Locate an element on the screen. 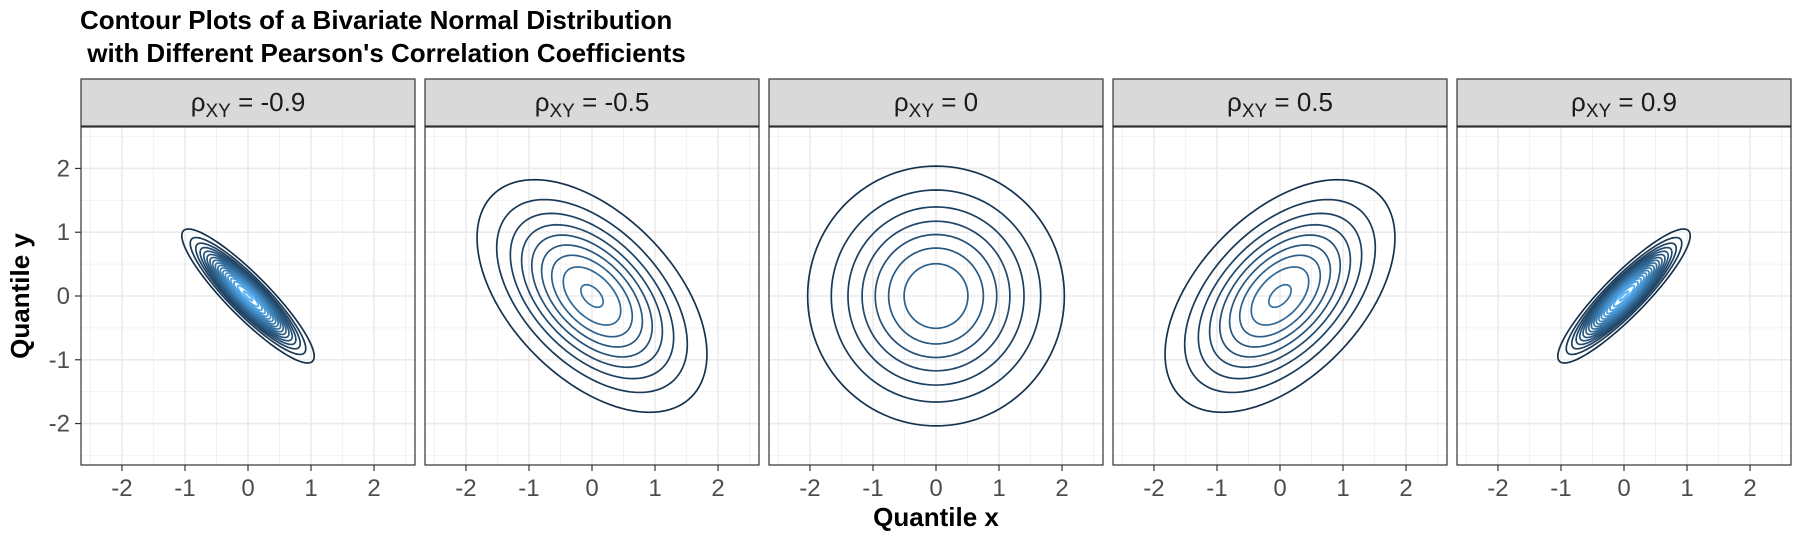 Image resolution: width=1800 pixels, height=540 pixels. facet-strip-label: ρXY = -0.9 is located at coordinates (248, 104).